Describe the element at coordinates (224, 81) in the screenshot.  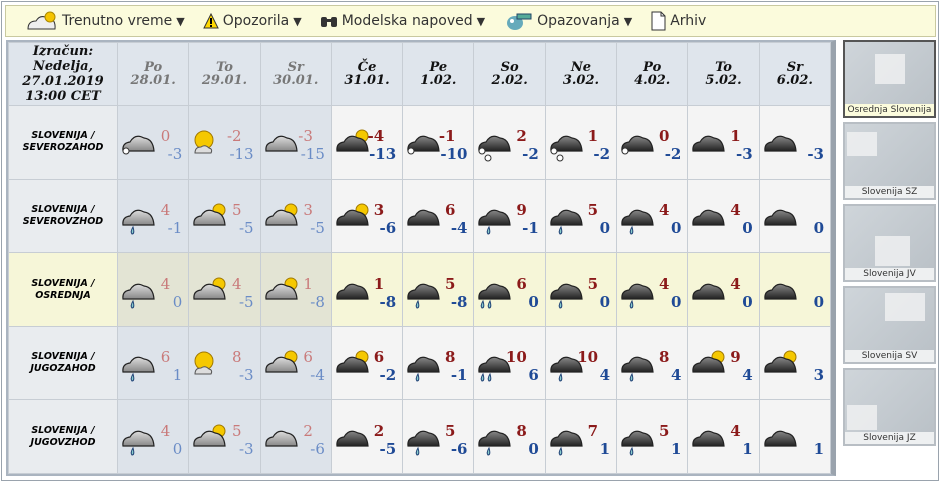
I see `day-date: 29.01.` at that location.